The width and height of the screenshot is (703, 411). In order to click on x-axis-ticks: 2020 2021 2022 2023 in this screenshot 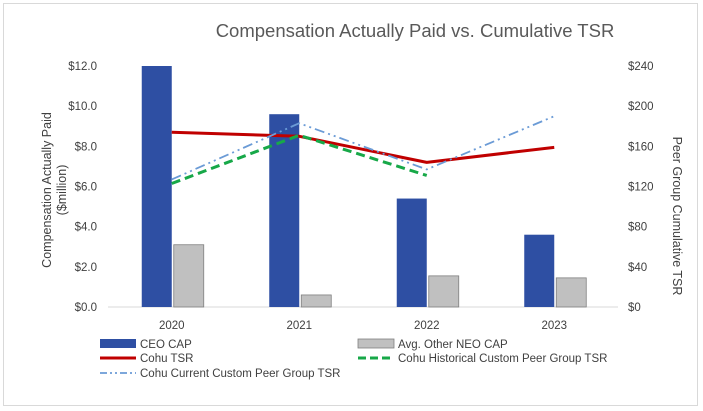, I will do `click(363, 326)`.